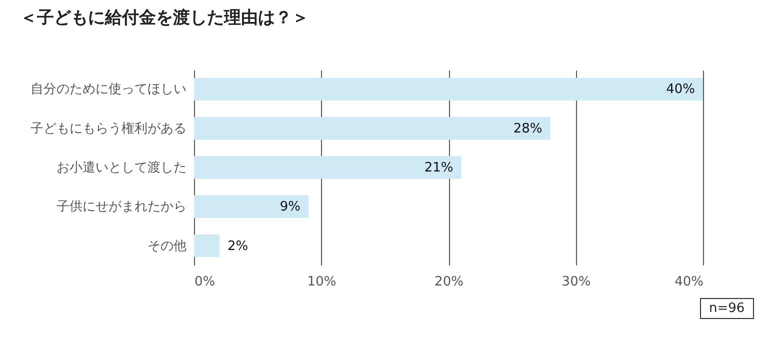  What do you see at coordinates (108, 90) in the screenshot?
I see `y-tick-label: 自分のために使ってほしい` at bounding box center [108, 90].